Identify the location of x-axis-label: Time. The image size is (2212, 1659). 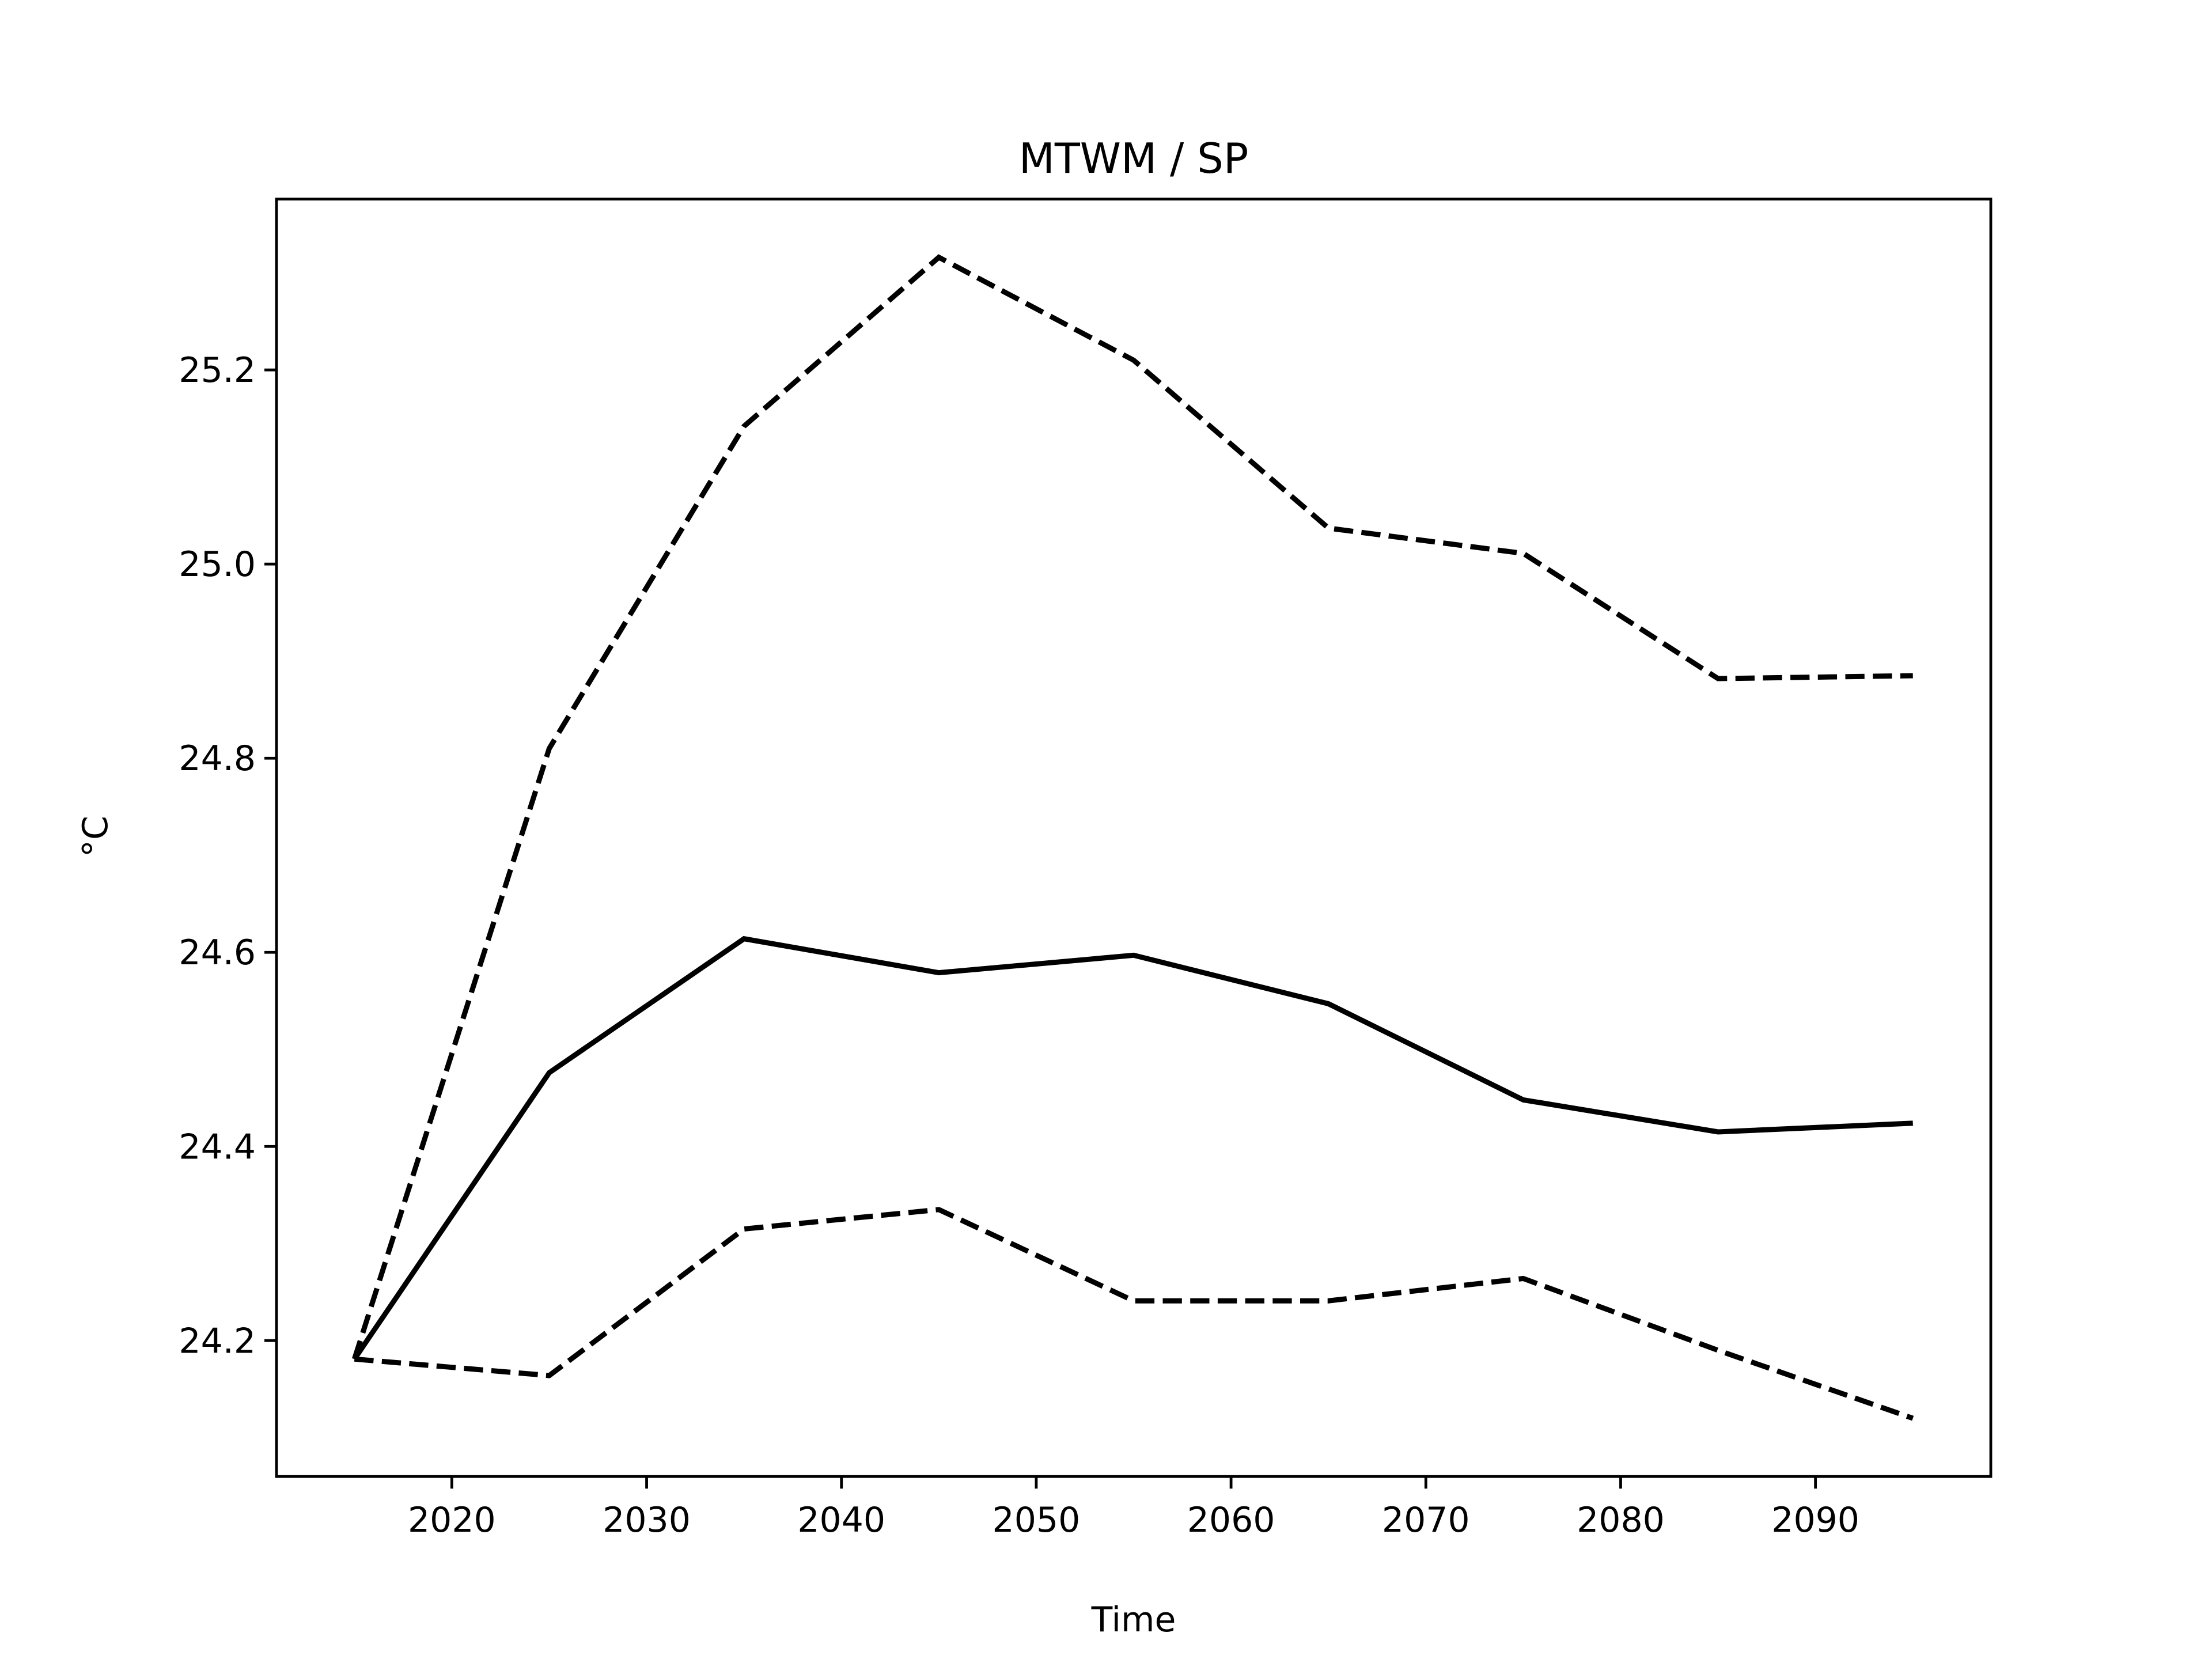
(1133, 1620).